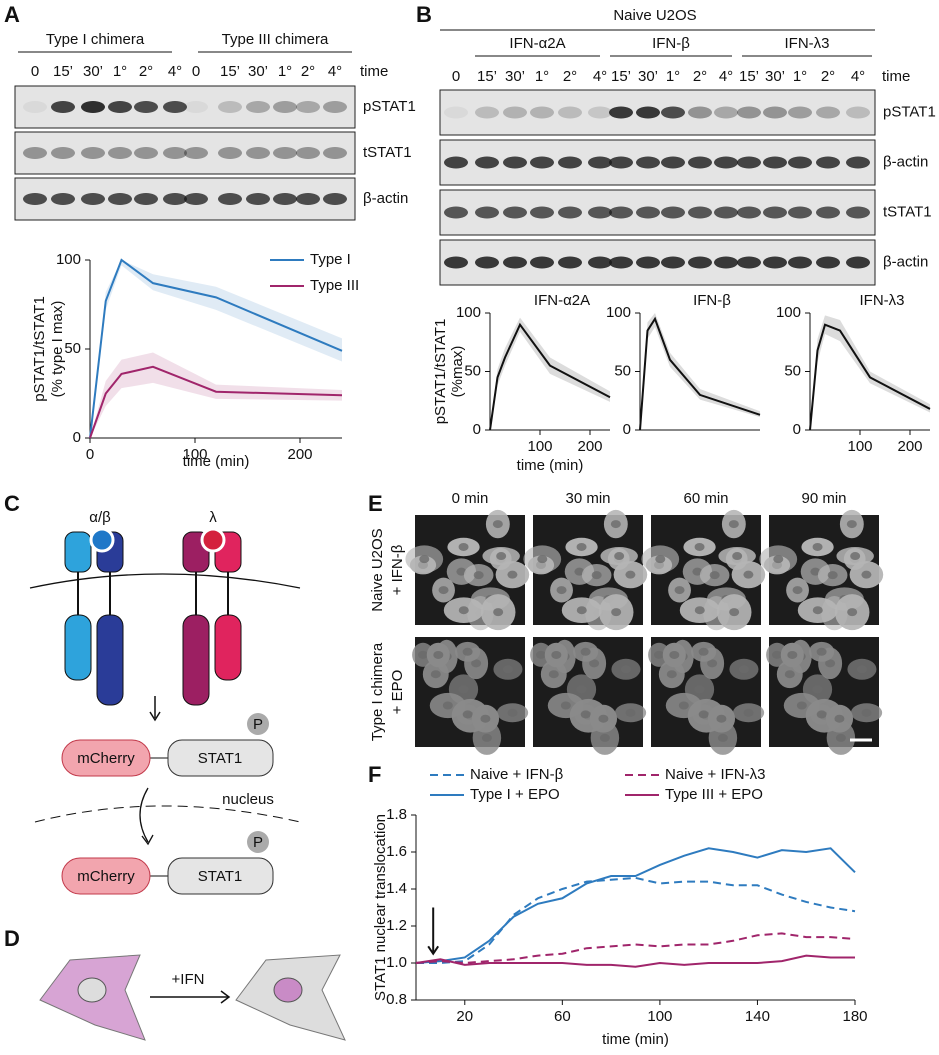 This screenshot has height=1055, width=939. I want to click on y-tick-label: 1.8, so click(396, 814).